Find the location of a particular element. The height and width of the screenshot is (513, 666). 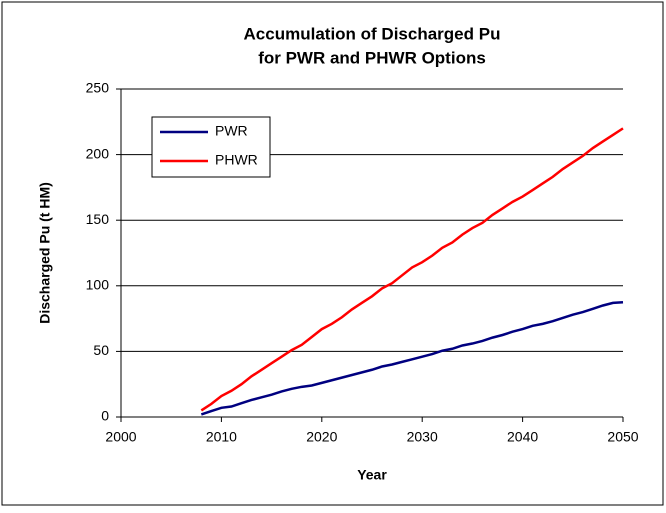

x-tick-label: 2020 is located at coordinates (321, 437).